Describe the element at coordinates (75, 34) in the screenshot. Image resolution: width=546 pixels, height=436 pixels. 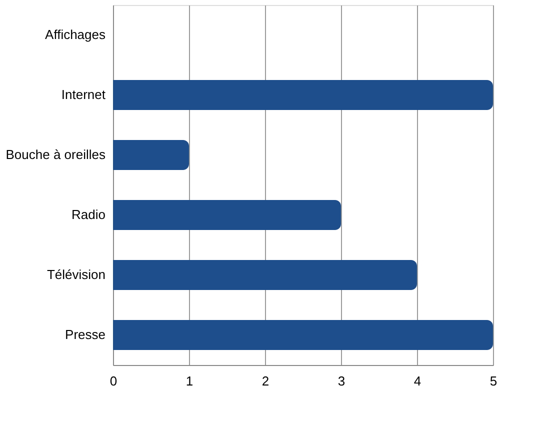
I see `y-tick-label: Affichages` at that location.